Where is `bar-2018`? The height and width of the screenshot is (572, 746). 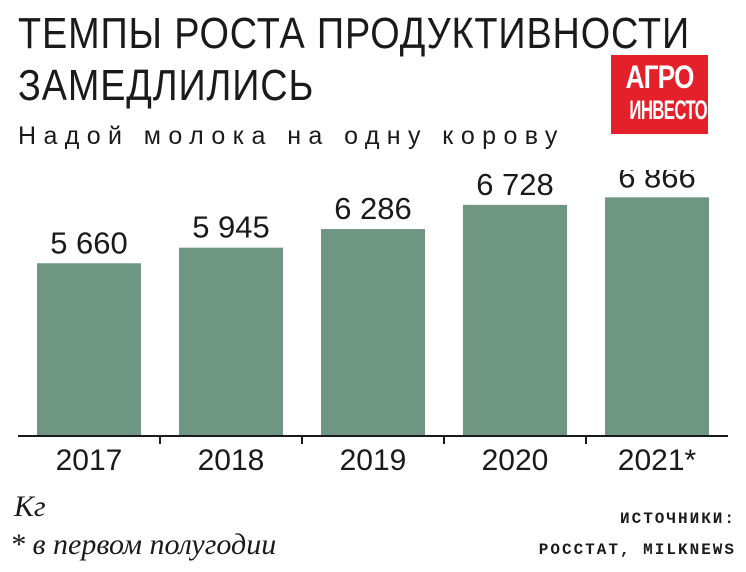 bar-2018 is located at coordinates (231, 341).